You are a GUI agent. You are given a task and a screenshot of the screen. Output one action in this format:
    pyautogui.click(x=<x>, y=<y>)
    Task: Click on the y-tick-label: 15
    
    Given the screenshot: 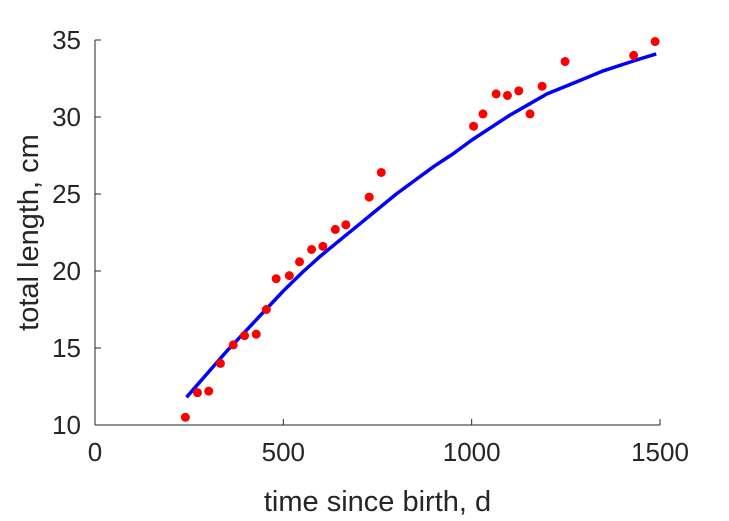 What is the action you would take?
    pyautogui.click(x=66, y=348)
    